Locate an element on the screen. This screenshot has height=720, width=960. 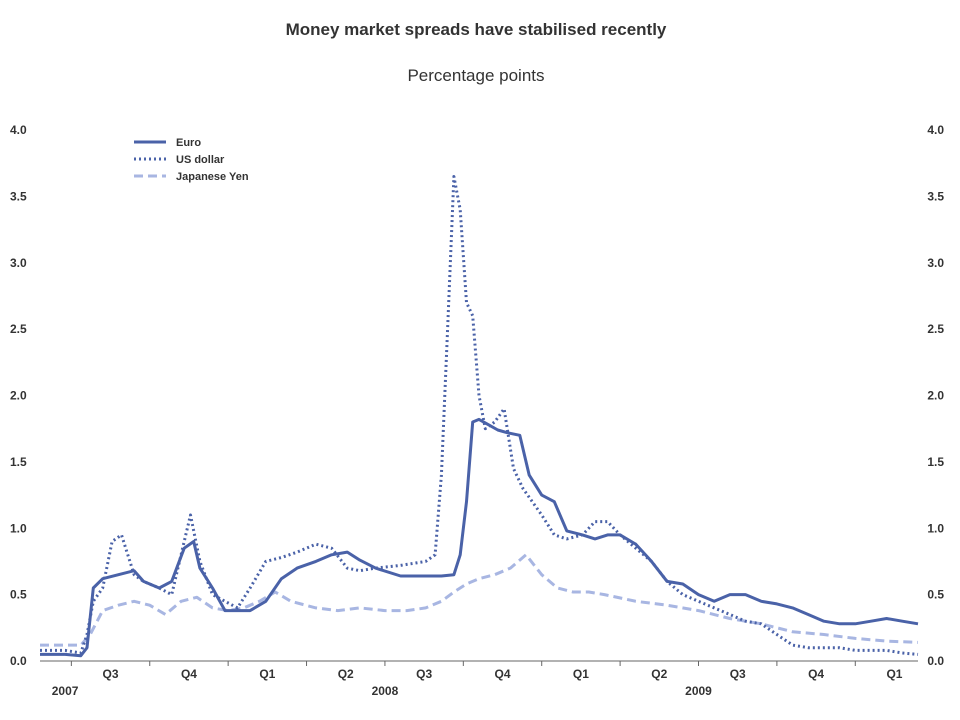
chart-subtitle: Percentage points is located at coordinates (475, 75).